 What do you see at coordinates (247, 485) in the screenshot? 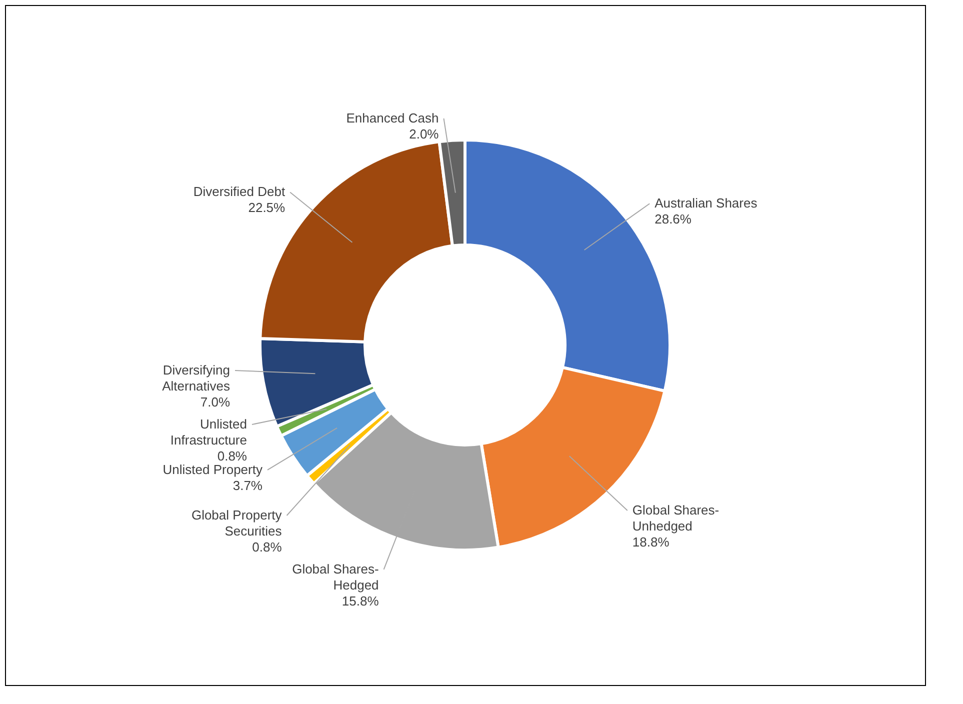
I see `data-label: 3.7%` at bounding box center [247, 485].